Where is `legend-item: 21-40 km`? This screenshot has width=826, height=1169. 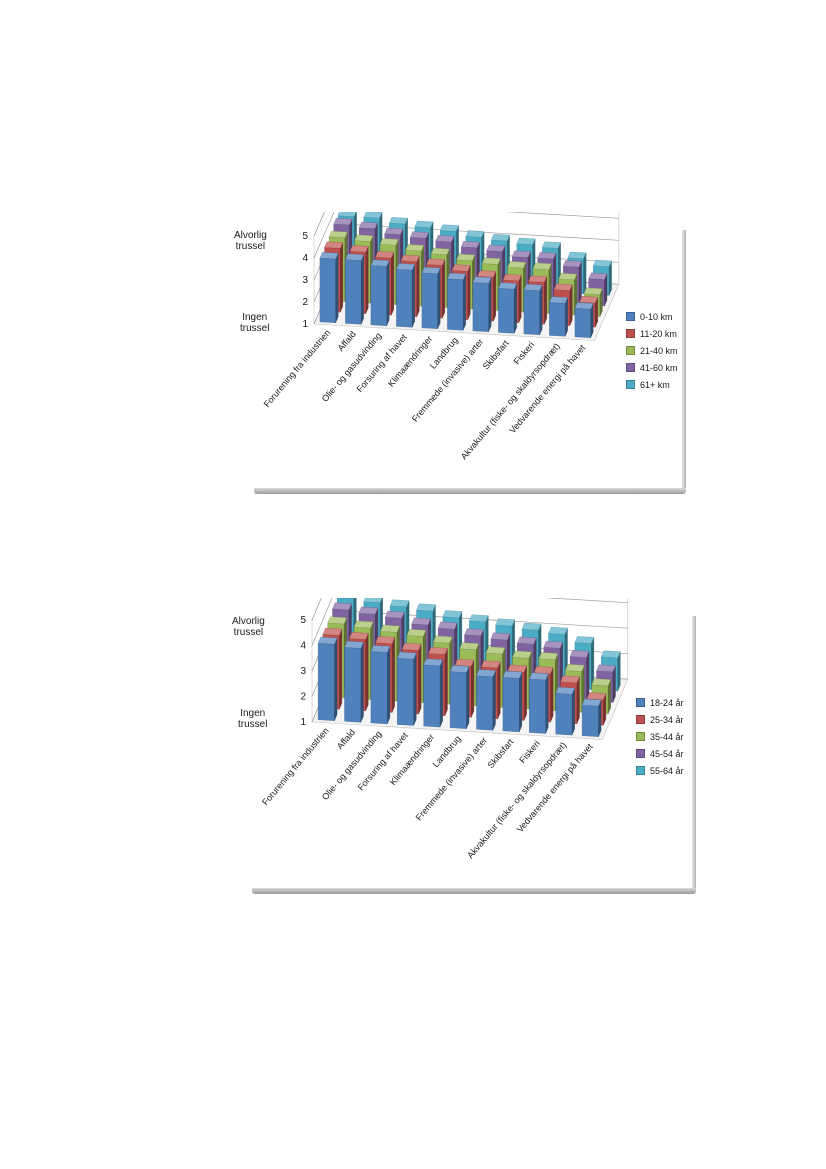
legend-item: 21-40 km is located at coordinates (652, 350).